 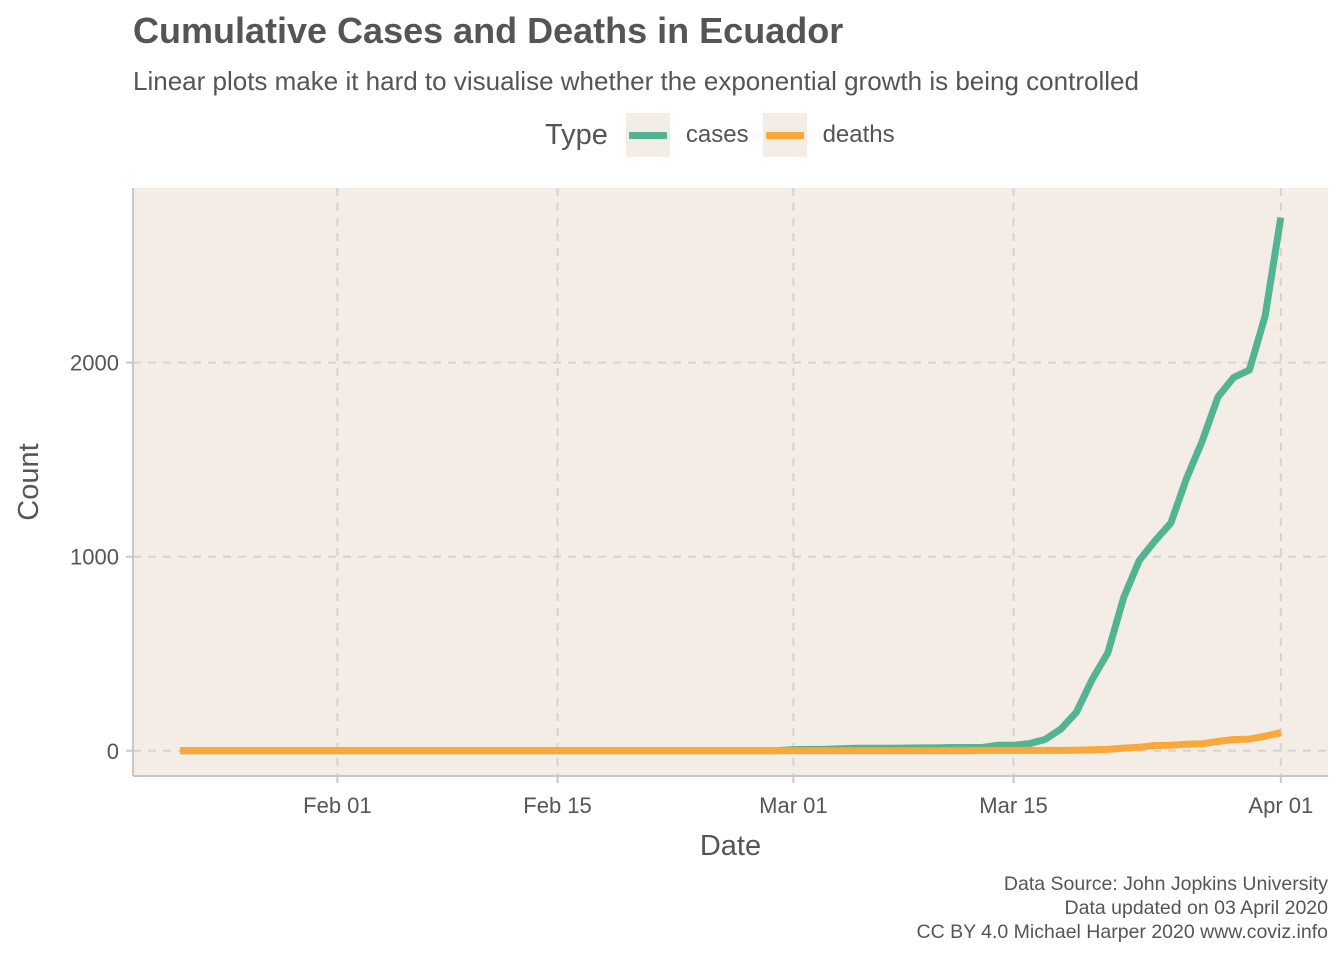 What do you see at coordinates (784, 135) in the screenshot?
I see `legend-key-deaths` at bounding box center [784, 135].